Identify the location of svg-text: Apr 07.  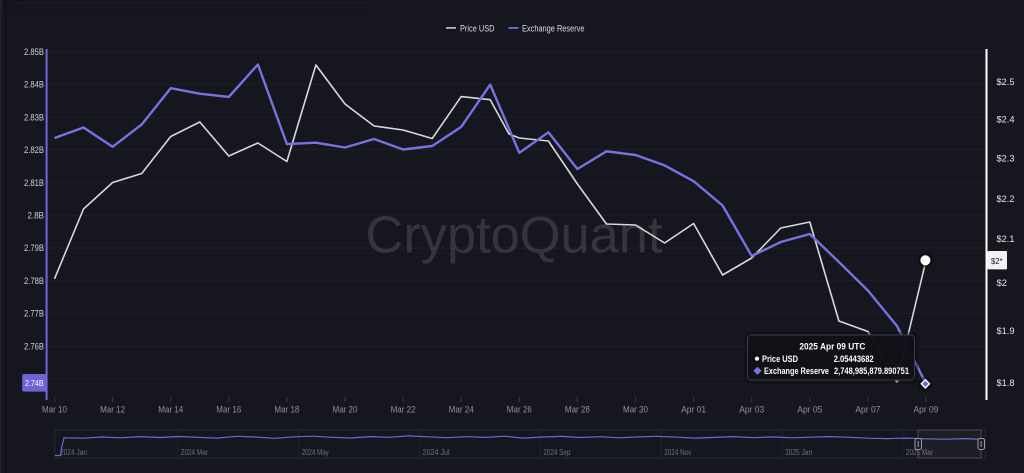
(867, 410).